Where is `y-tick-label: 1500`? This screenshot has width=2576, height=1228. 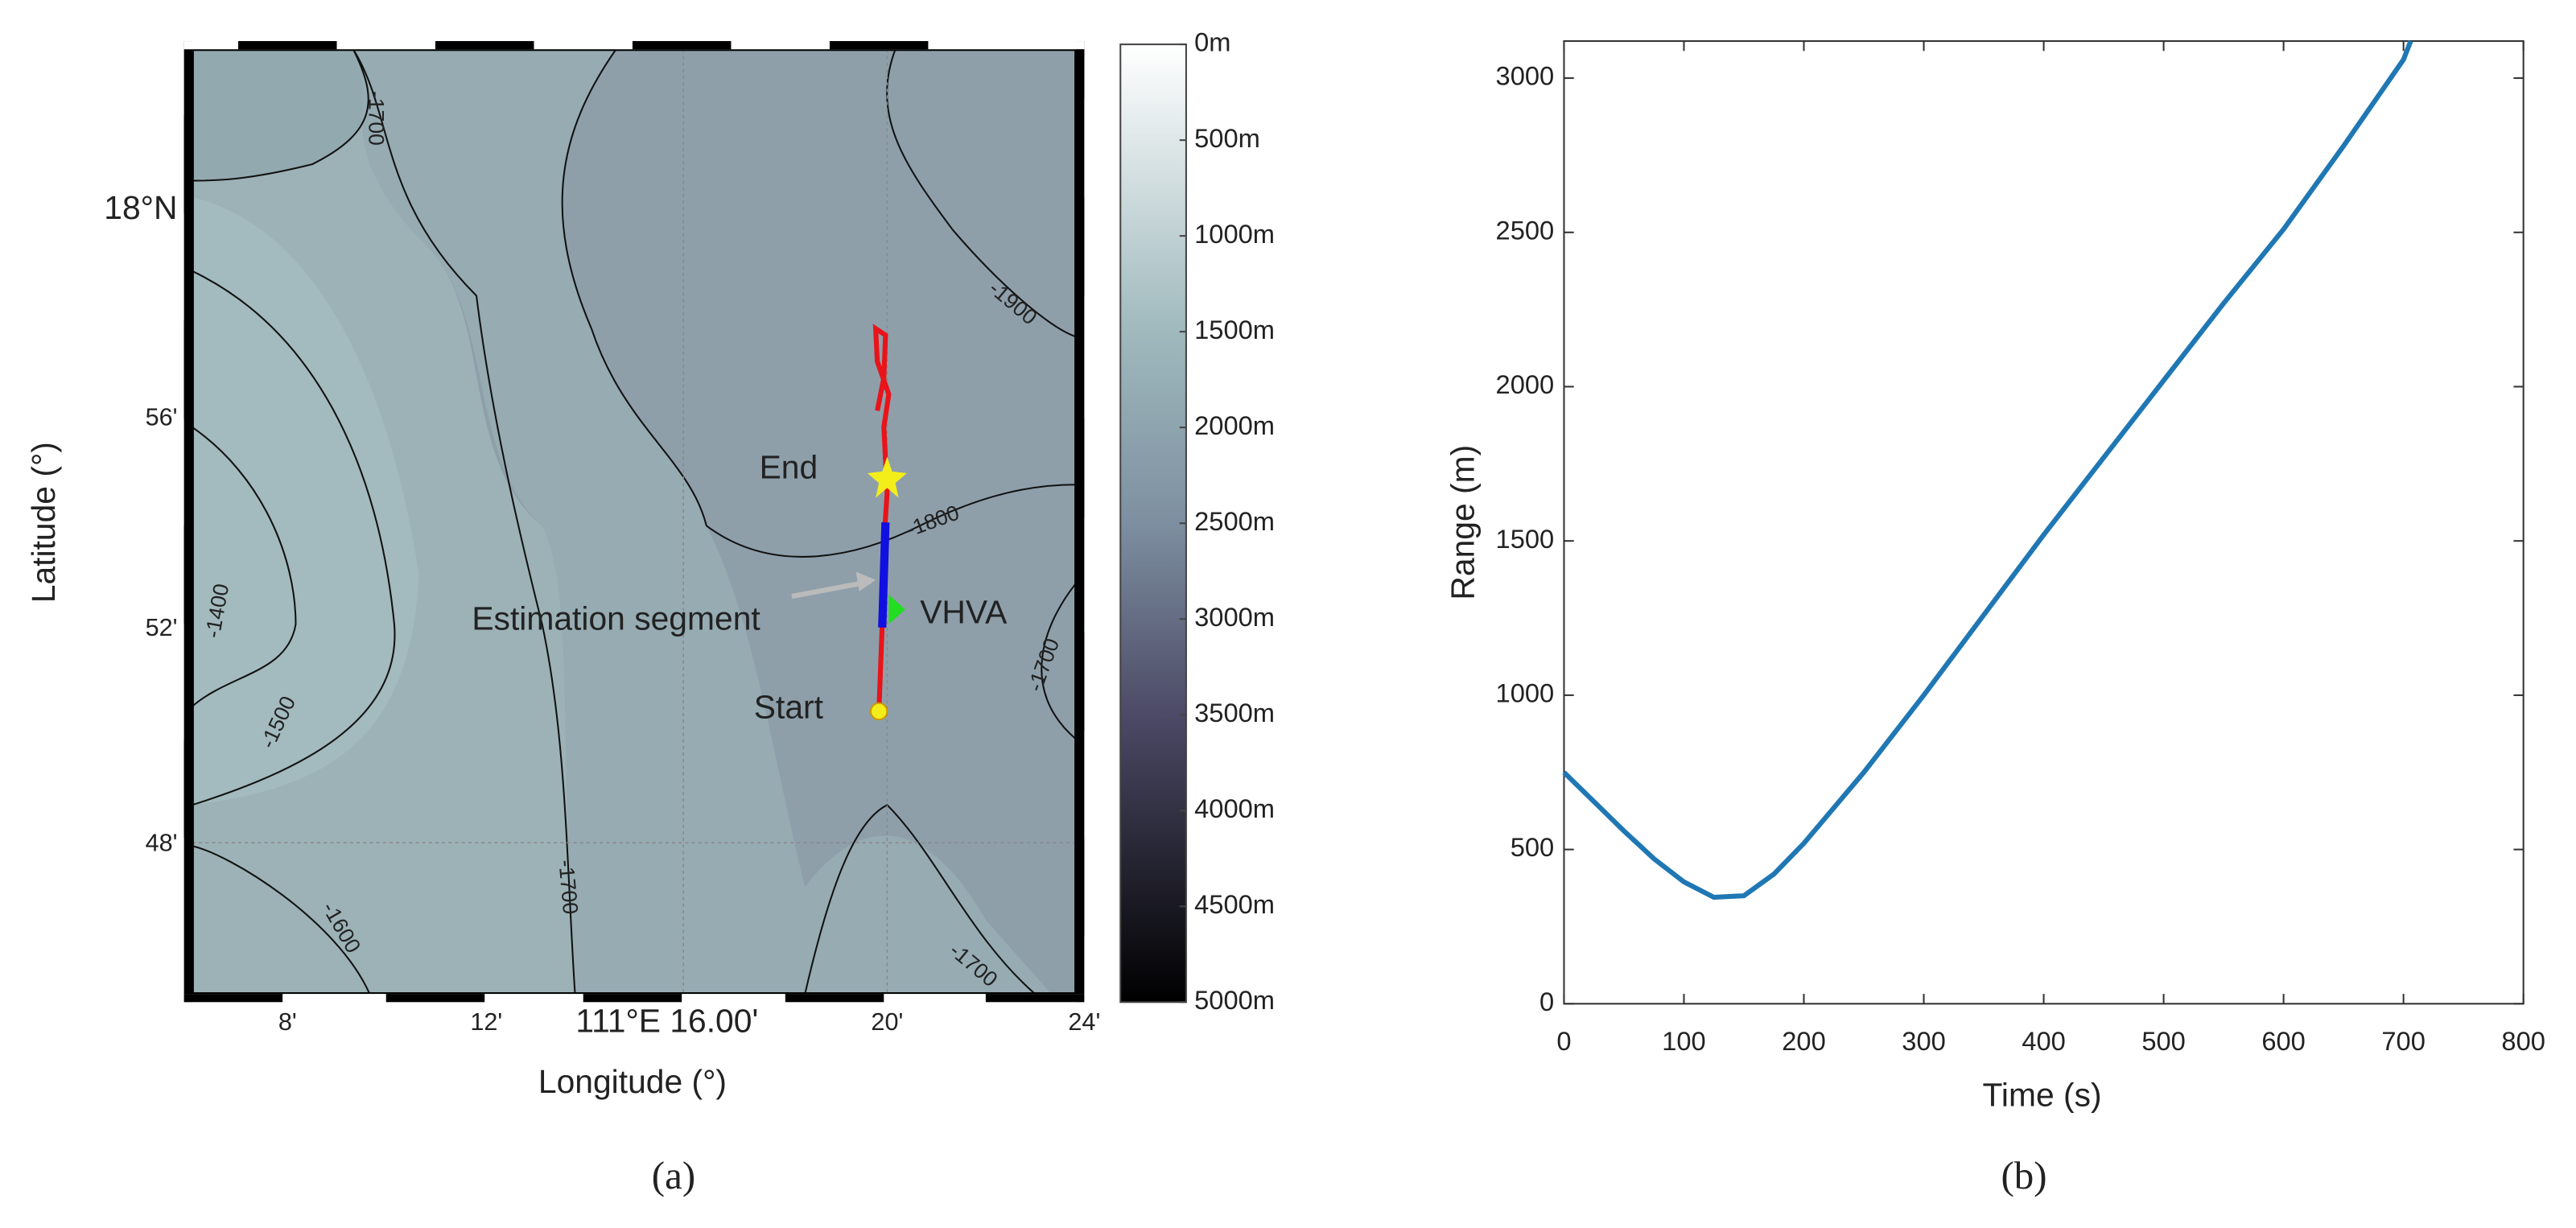 y-tick-label: 1500 is located at coordinates (1525, 539).